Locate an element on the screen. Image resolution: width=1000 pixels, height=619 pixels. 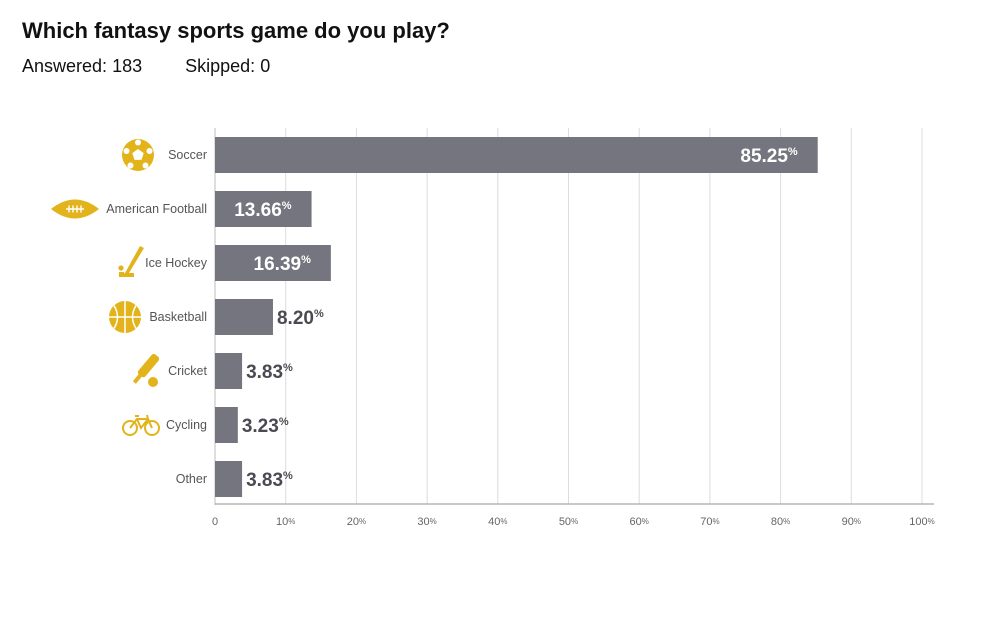
bar-soccer is located at coordinates (516, 155).